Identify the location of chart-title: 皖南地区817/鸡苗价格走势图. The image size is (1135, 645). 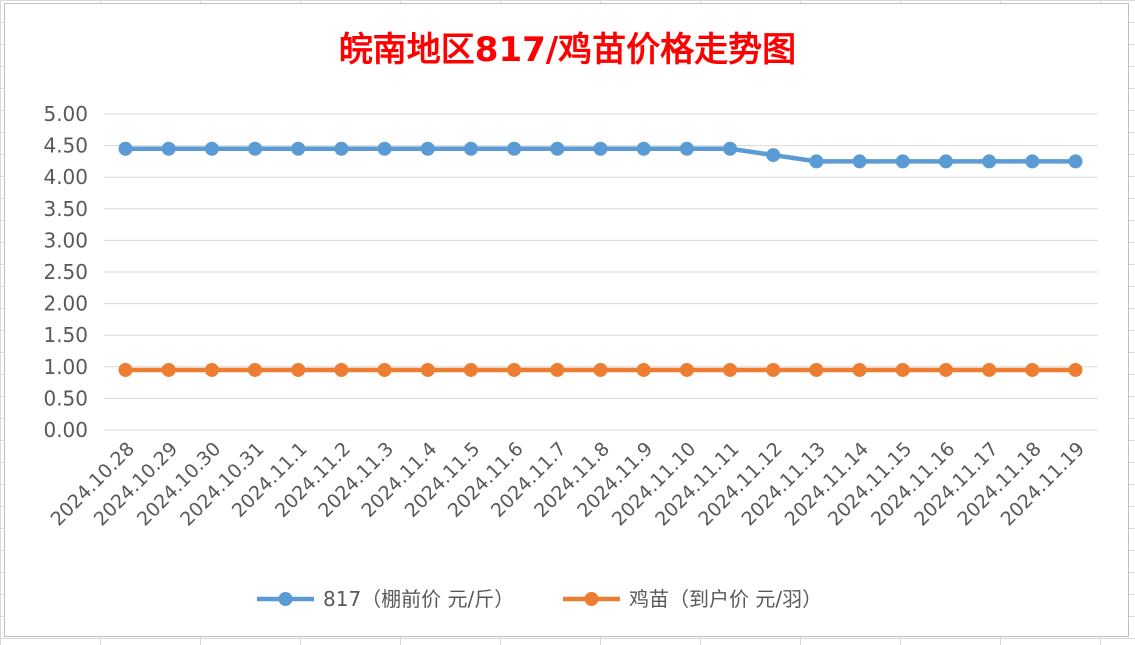
(567, 50).